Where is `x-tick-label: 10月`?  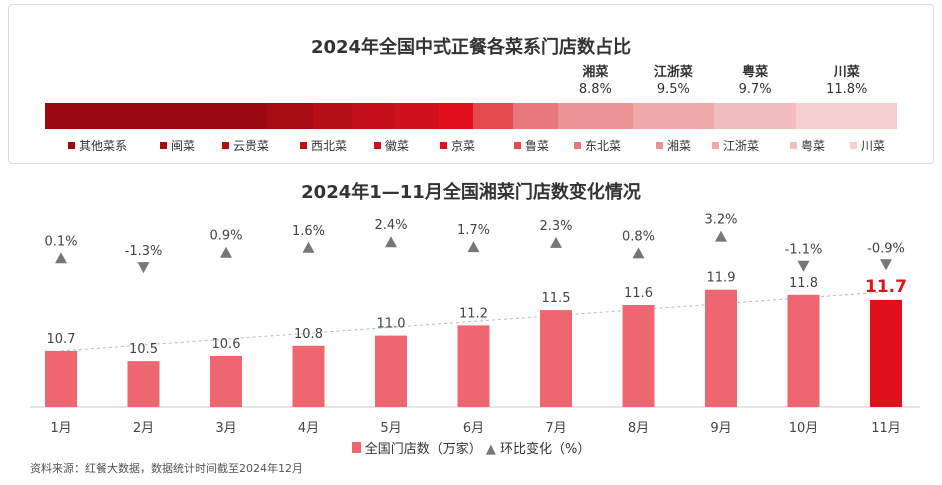 x-tick-label: 10月 is located at coordinates (804, 428).